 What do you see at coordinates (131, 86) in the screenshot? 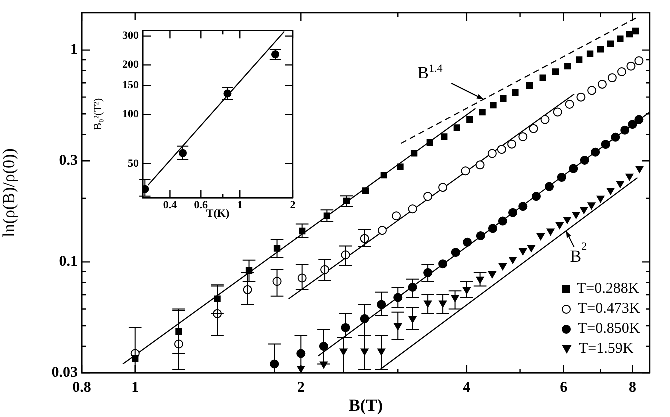
I see `y-tick-label: 150` at bounding box center [131, 86].